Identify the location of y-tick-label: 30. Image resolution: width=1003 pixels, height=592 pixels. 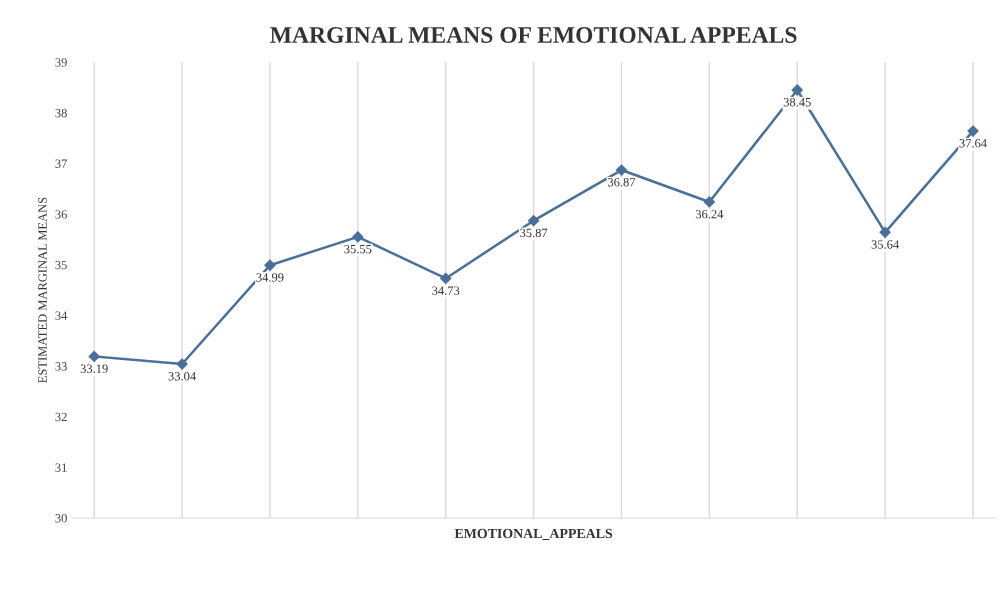
(61, 518).